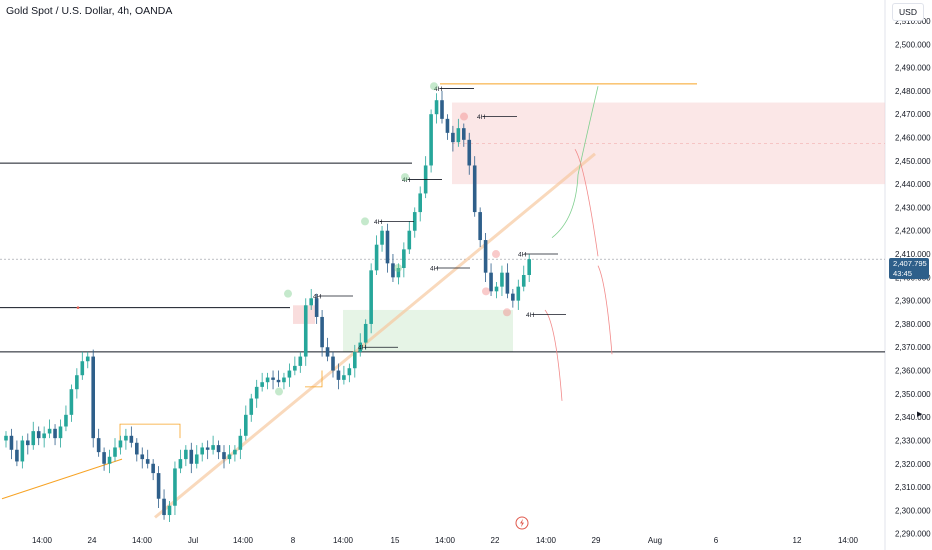 The width and height of the screenshot is (932, 550). Describe the element at coordinates (913, 324) in the screenshot. I see `price-tick-label: 2,380.000` at that location.